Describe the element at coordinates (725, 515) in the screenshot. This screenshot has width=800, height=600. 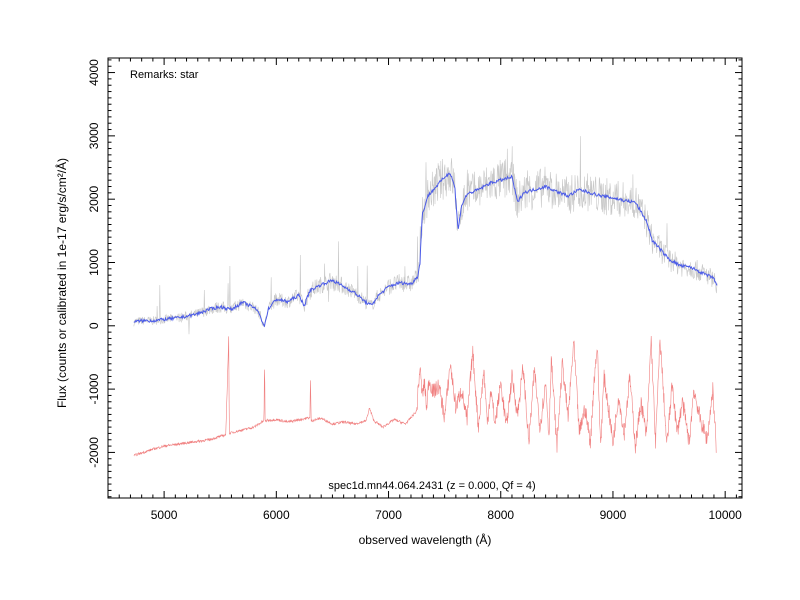
I see `x-tick-label: 10000` at that location.